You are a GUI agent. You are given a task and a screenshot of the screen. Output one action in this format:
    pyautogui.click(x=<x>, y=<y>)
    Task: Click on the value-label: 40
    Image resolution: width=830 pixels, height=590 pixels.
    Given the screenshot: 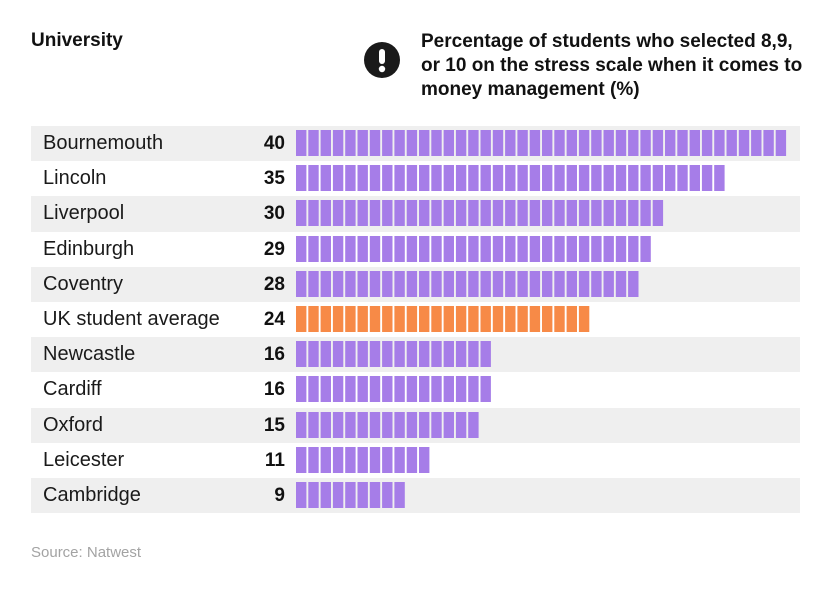 What is the action you would take?
    pyautogui.click(x=274, y=143)
    